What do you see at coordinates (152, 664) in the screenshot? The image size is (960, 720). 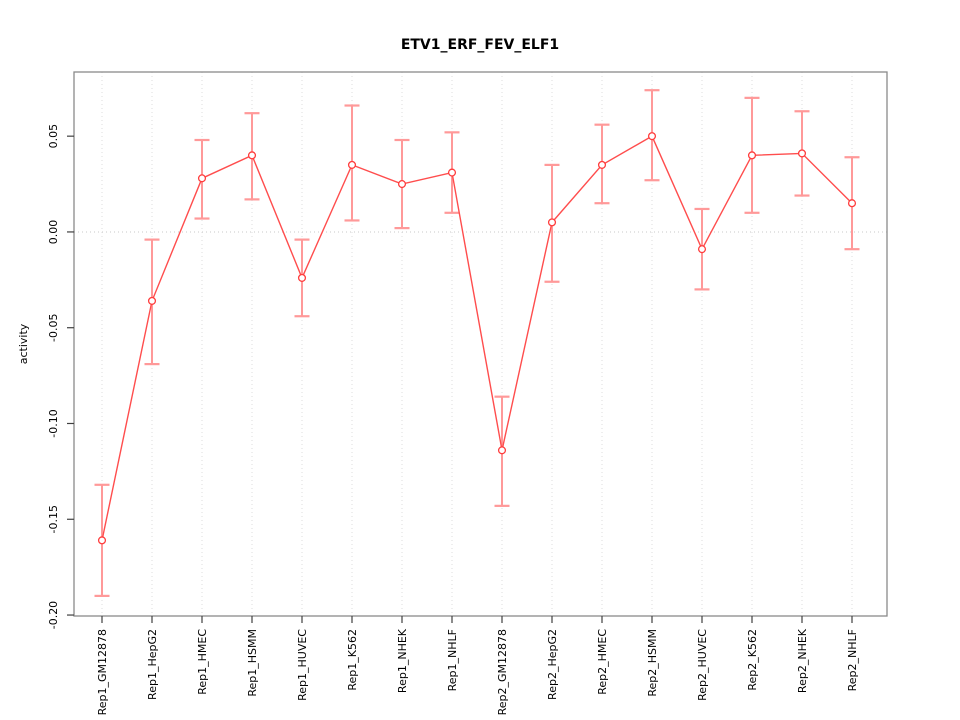 I see `x-tick-label: Rep1_HepG2` at bounding box center [152, 664].